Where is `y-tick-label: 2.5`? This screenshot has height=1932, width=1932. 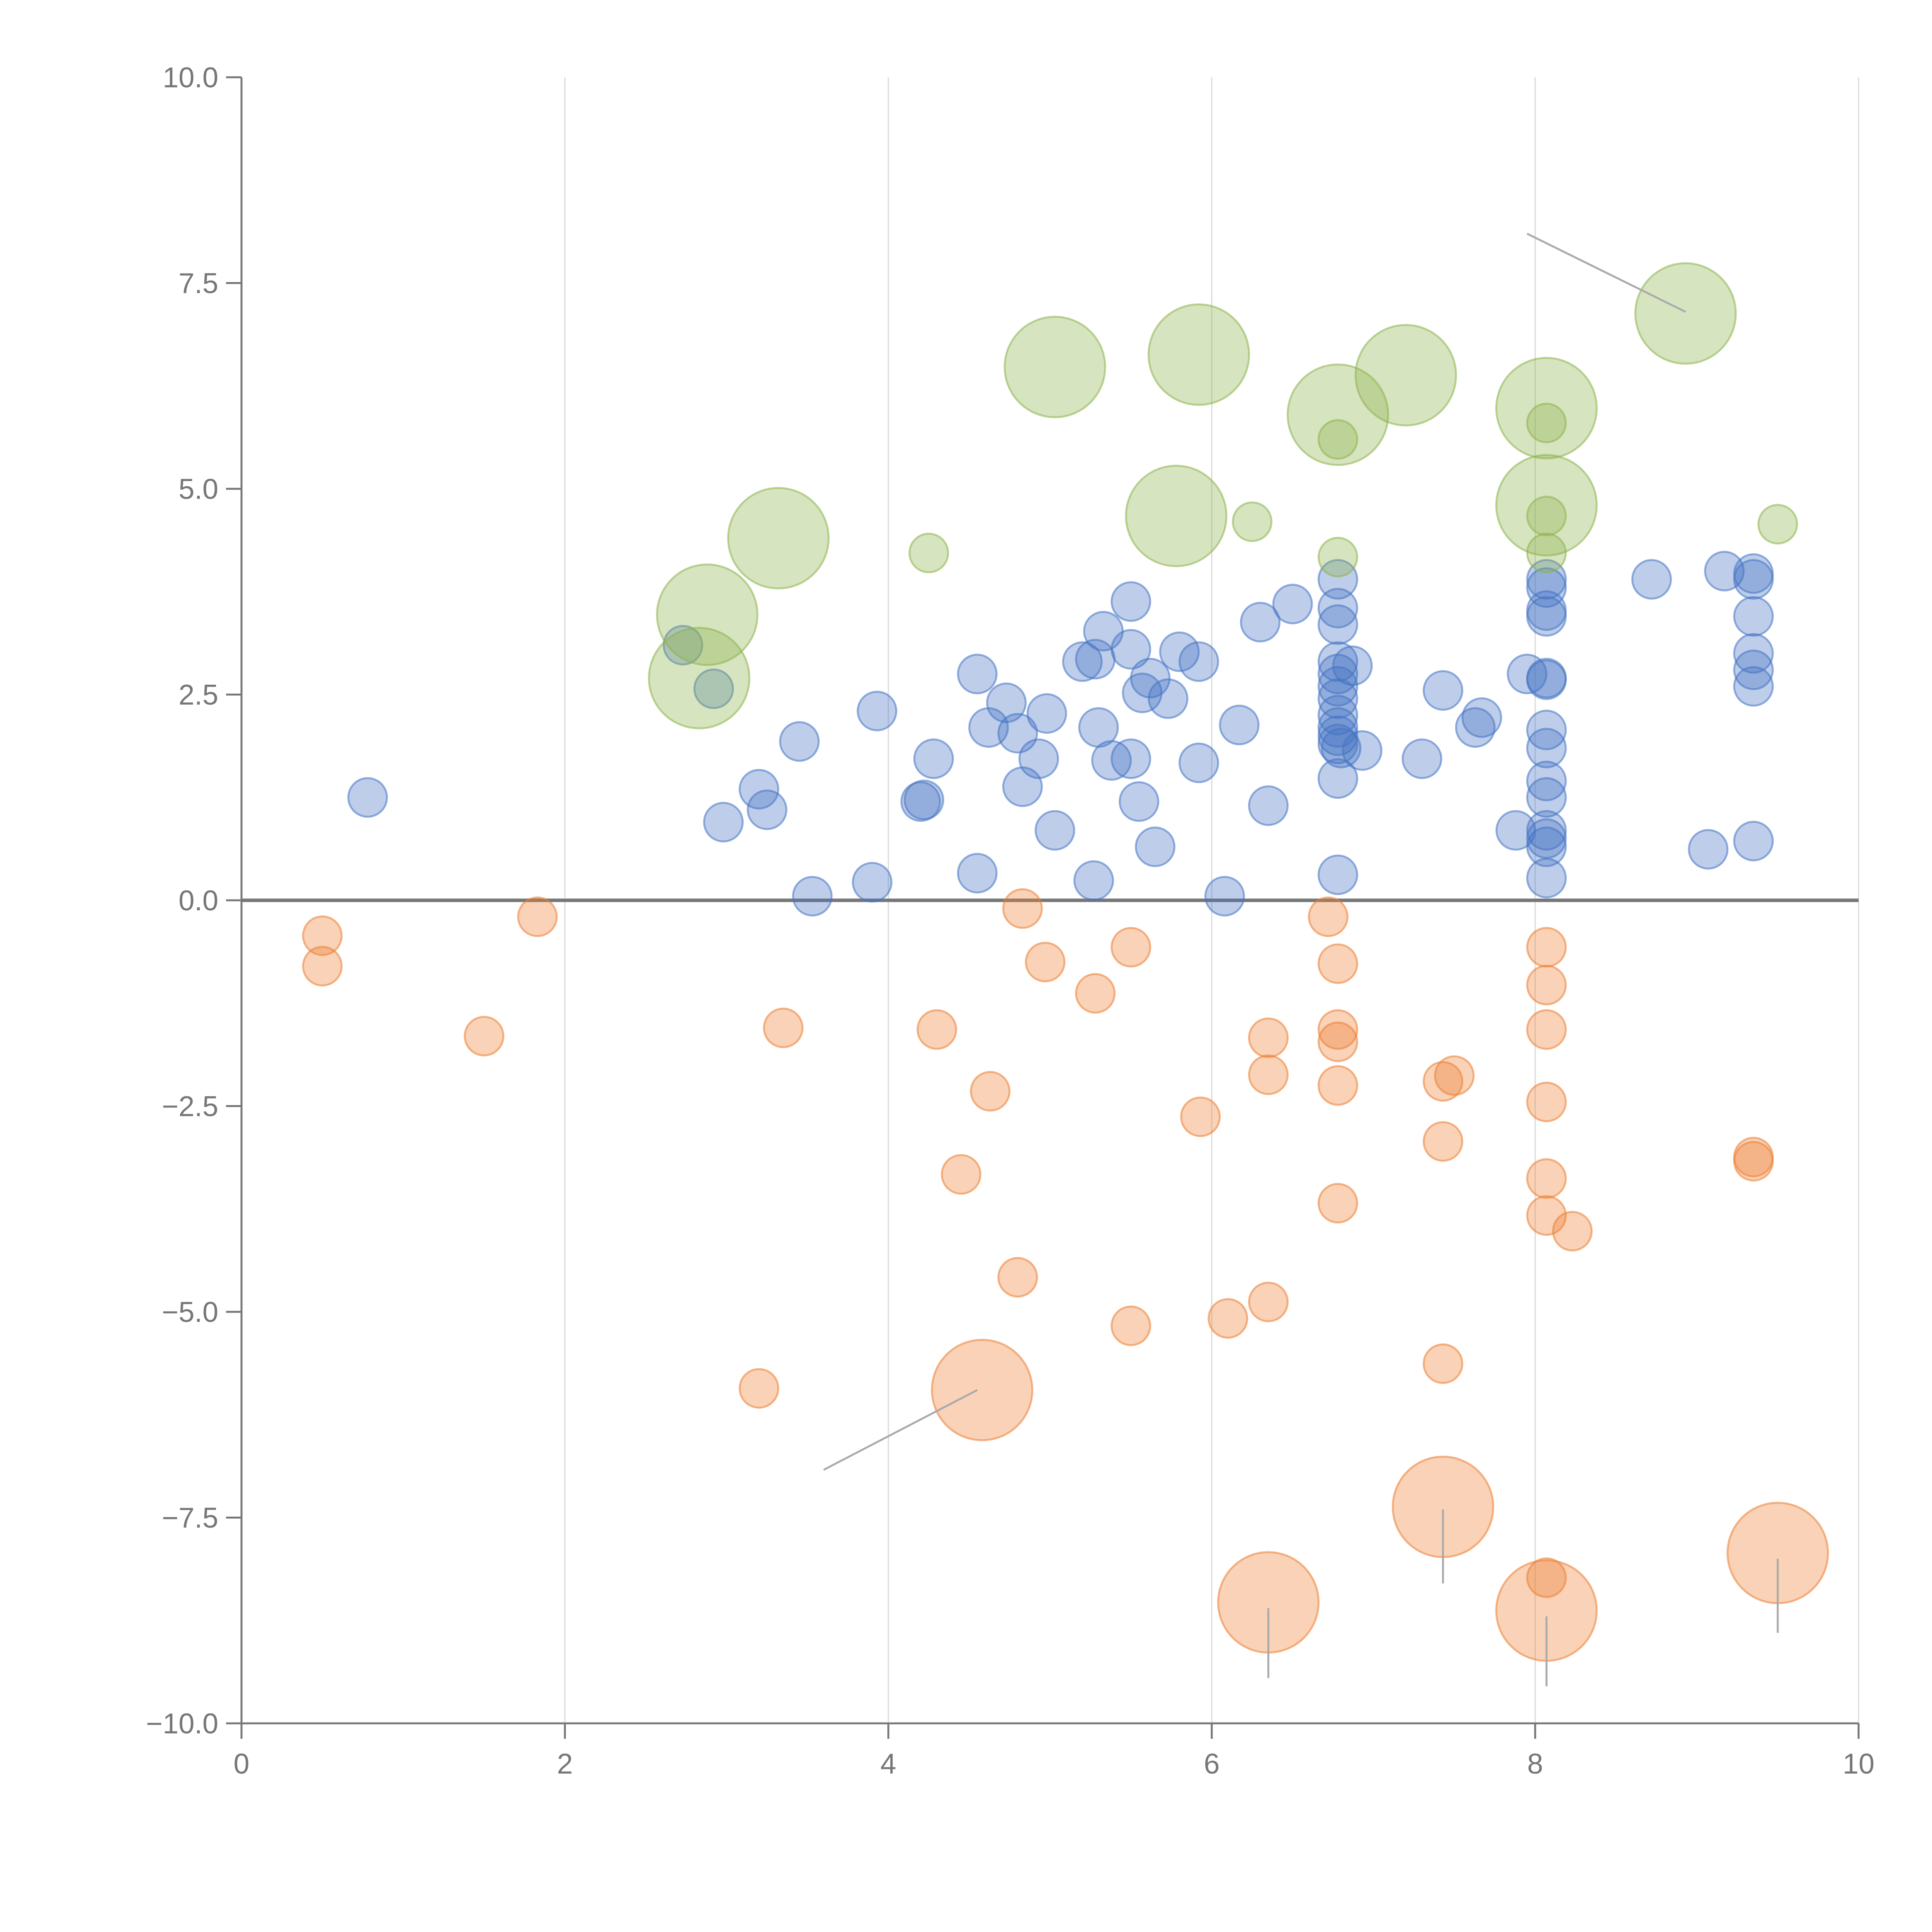 y-tick-label: 2.5 is located at coordinates (198, 695).